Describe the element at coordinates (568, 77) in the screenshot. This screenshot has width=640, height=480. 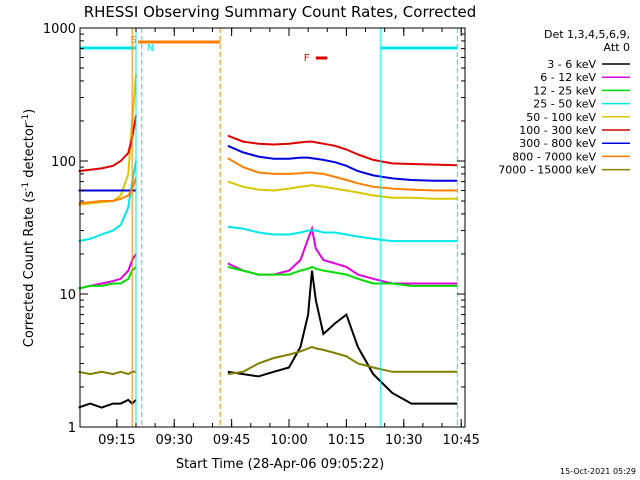
I see `legend-label-2: 6 - 12 keV` at that location.